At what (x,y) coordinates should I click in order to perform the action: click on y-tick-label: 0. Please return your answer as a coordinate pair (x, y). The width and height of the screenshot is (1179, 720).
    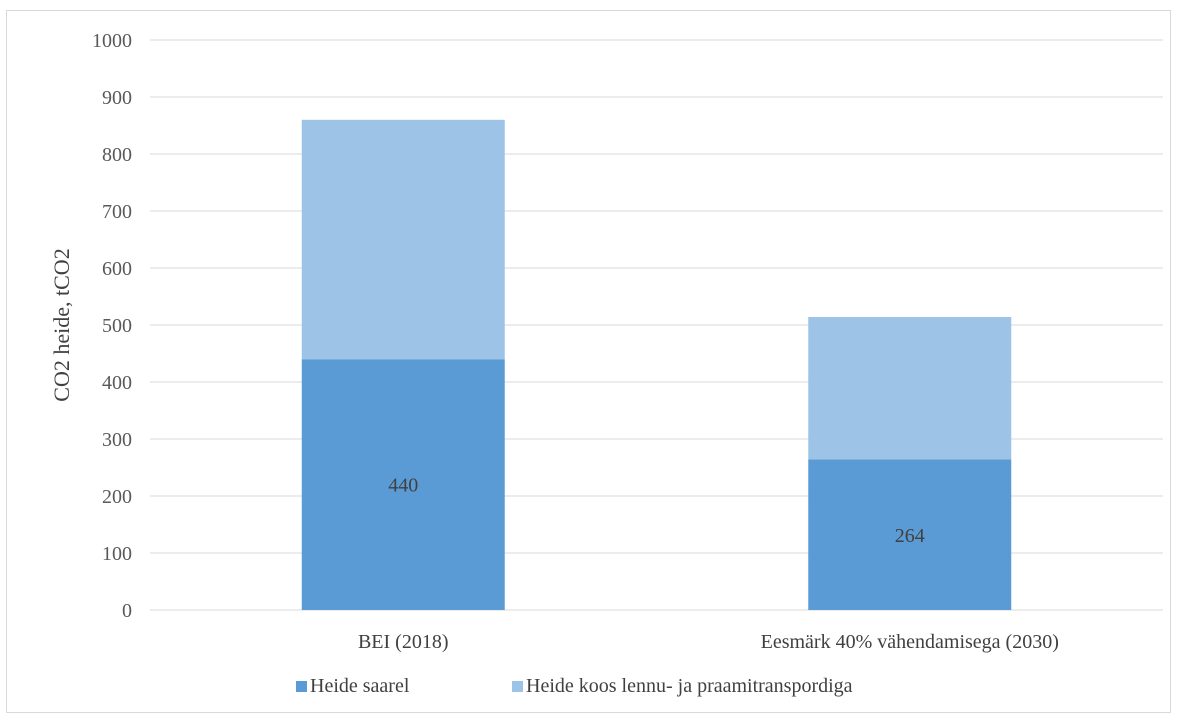
    Looking at the image, I should click on (127, 611).